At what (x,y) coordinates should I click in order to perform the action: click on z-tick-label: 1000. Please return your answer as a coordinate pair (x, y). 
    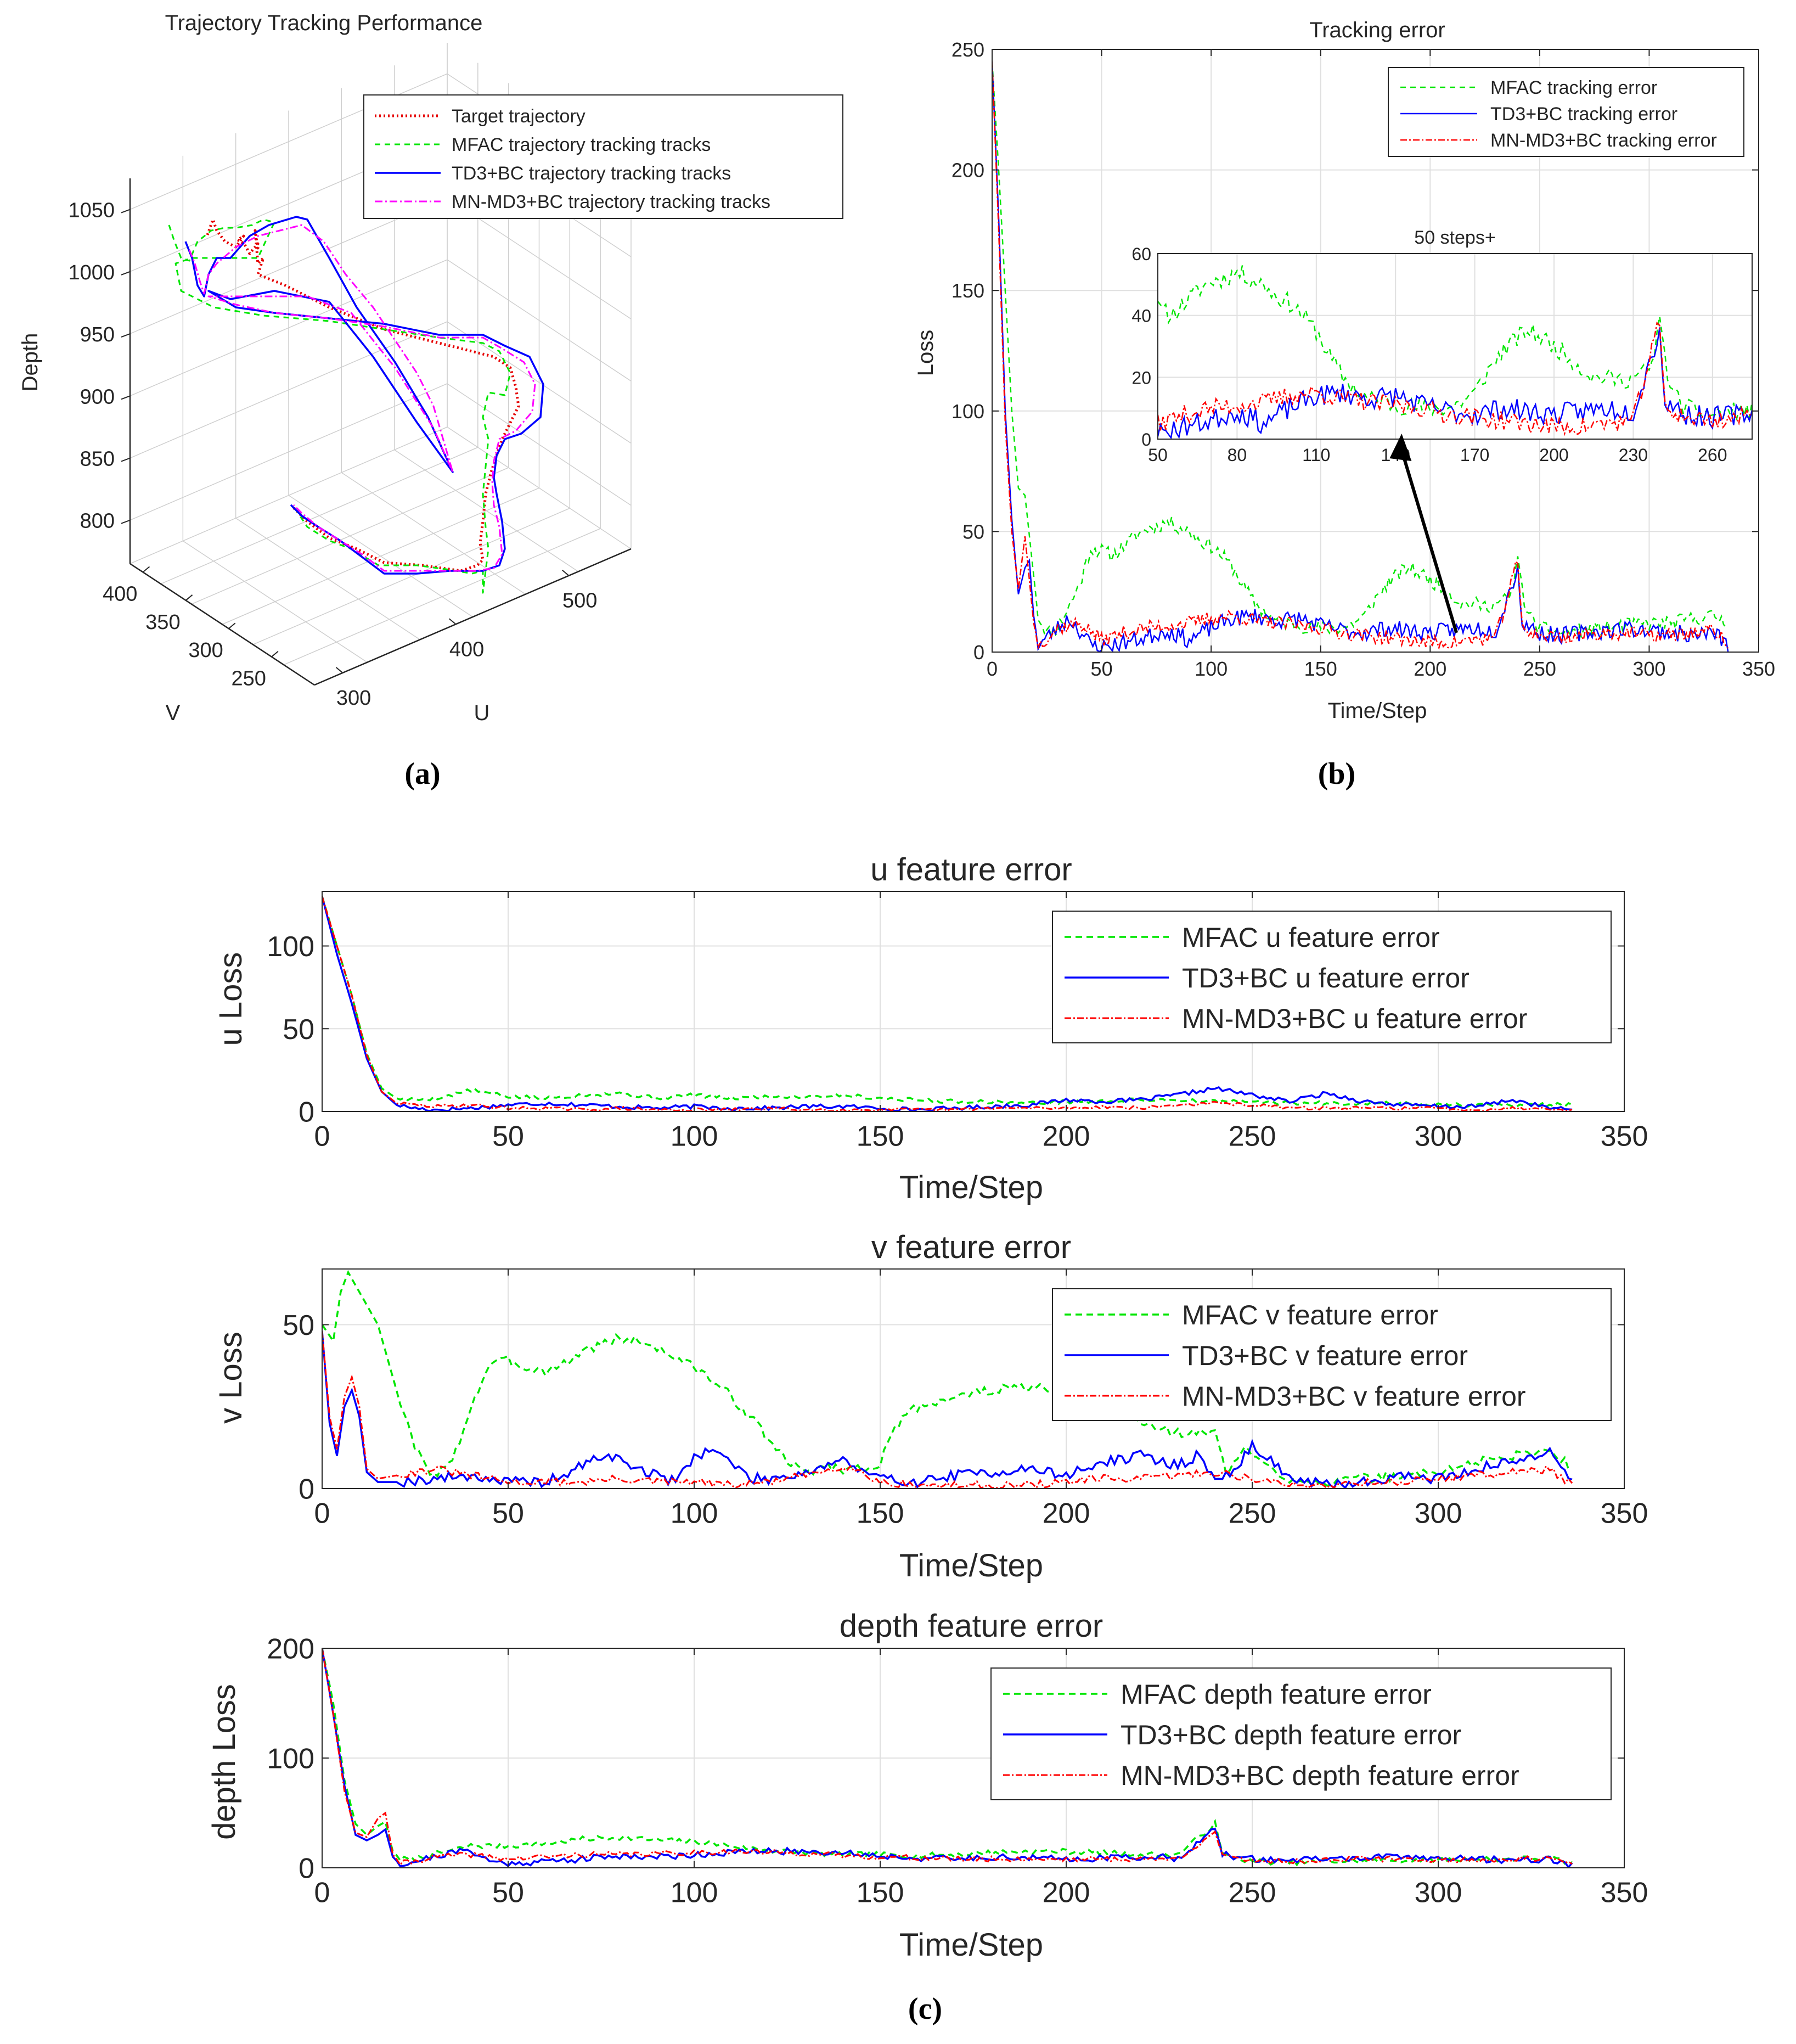
    Looking at the image, I should click on (91, 272).